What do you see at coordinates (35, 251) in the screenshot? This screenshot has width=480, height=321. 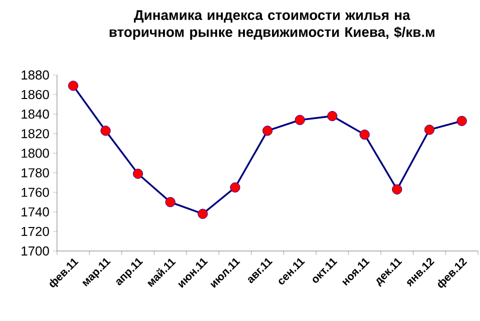 I see `y-tick-label: 1700` at bounding box center [35, 251].